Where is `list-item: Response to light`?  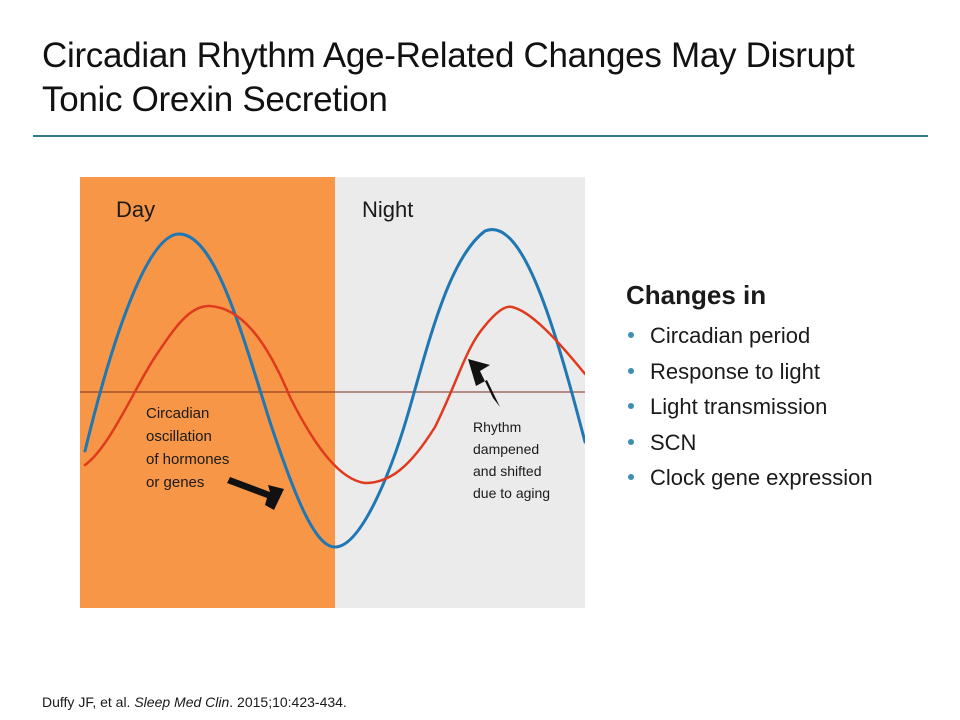
list-item: Response to light is located at coordinates (786, 372).